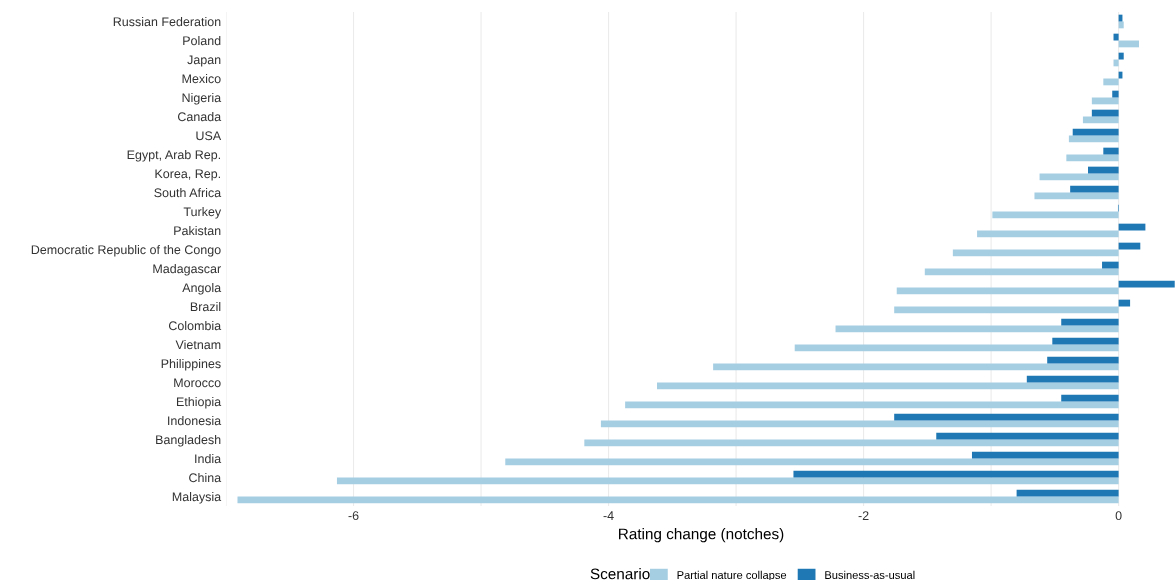 Image resolution: width=1176 pixels, height=580 pixels. Describe the element at coordinates (202, 98) in the screenshot. I see `y-tick-label: Nigeria` at that location.